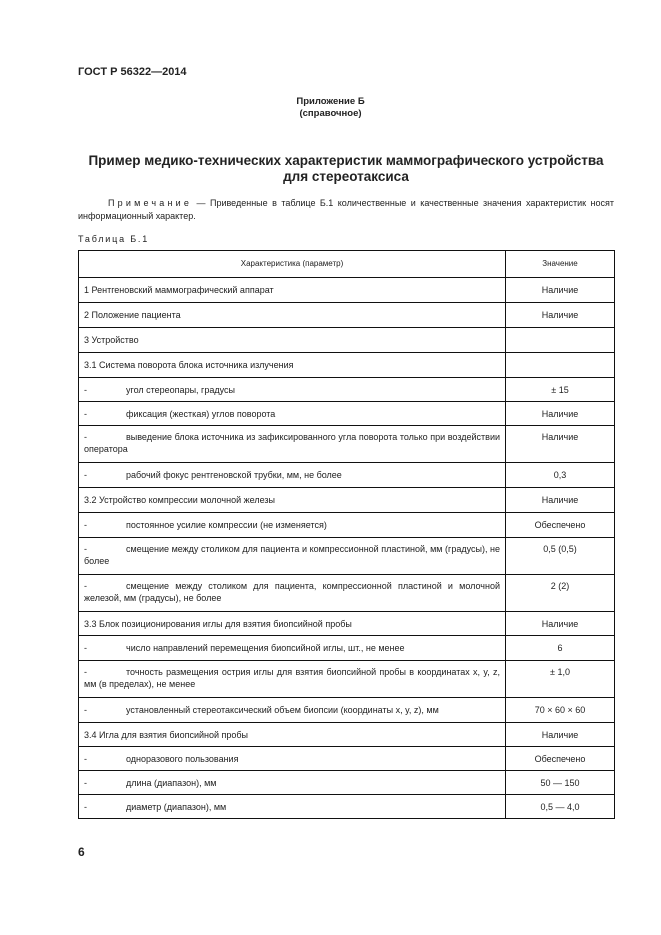  I want to click on table-row: - длина (диапазон), мм 50 — 150, so click(346, 782).